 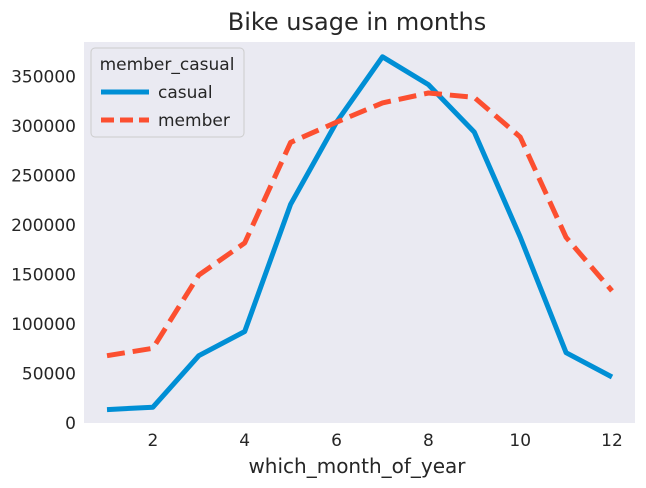 I want to click on x-tick-label: 10, so click(x=520, y=441).